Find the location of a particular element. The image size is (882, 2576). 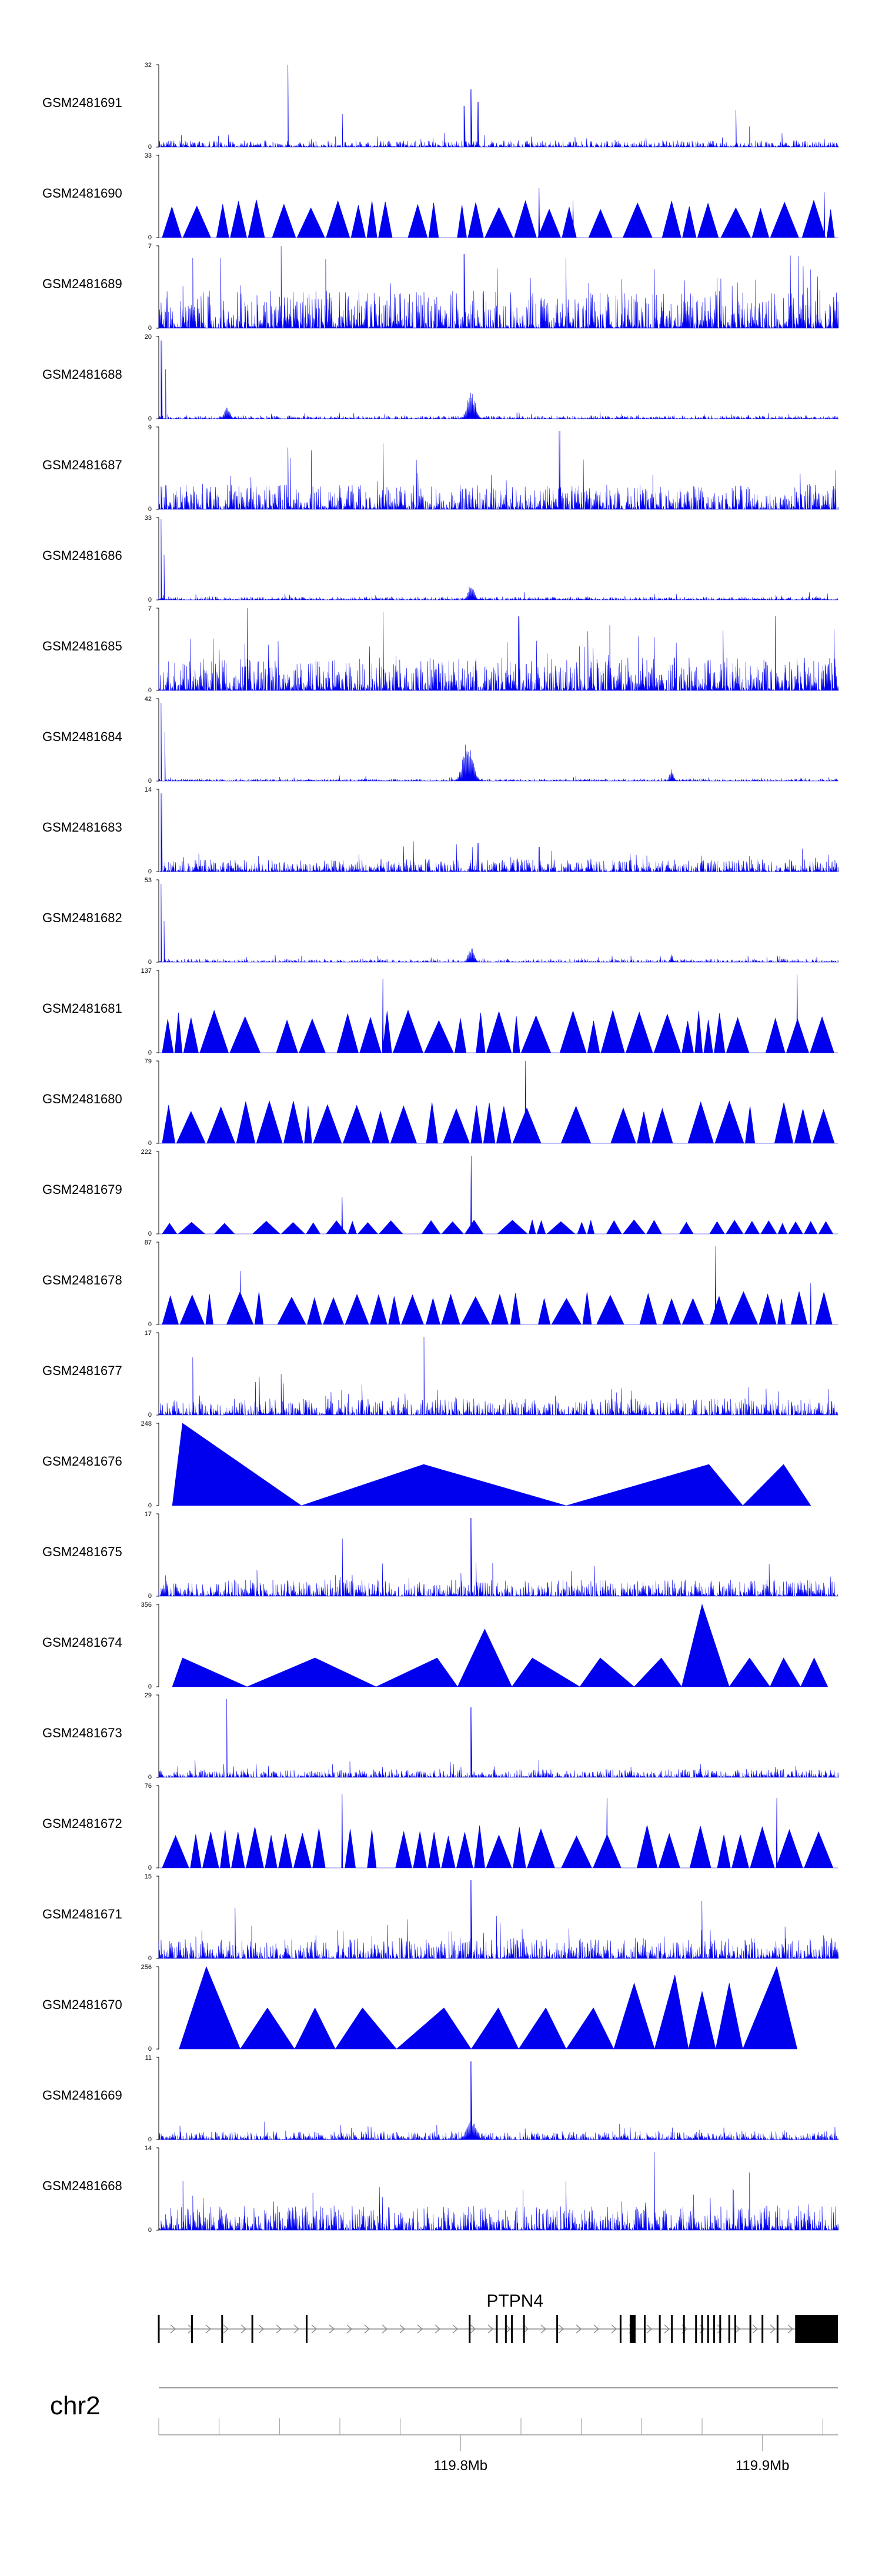

ymax-label: 17 is located at coordinates (148, 1514).